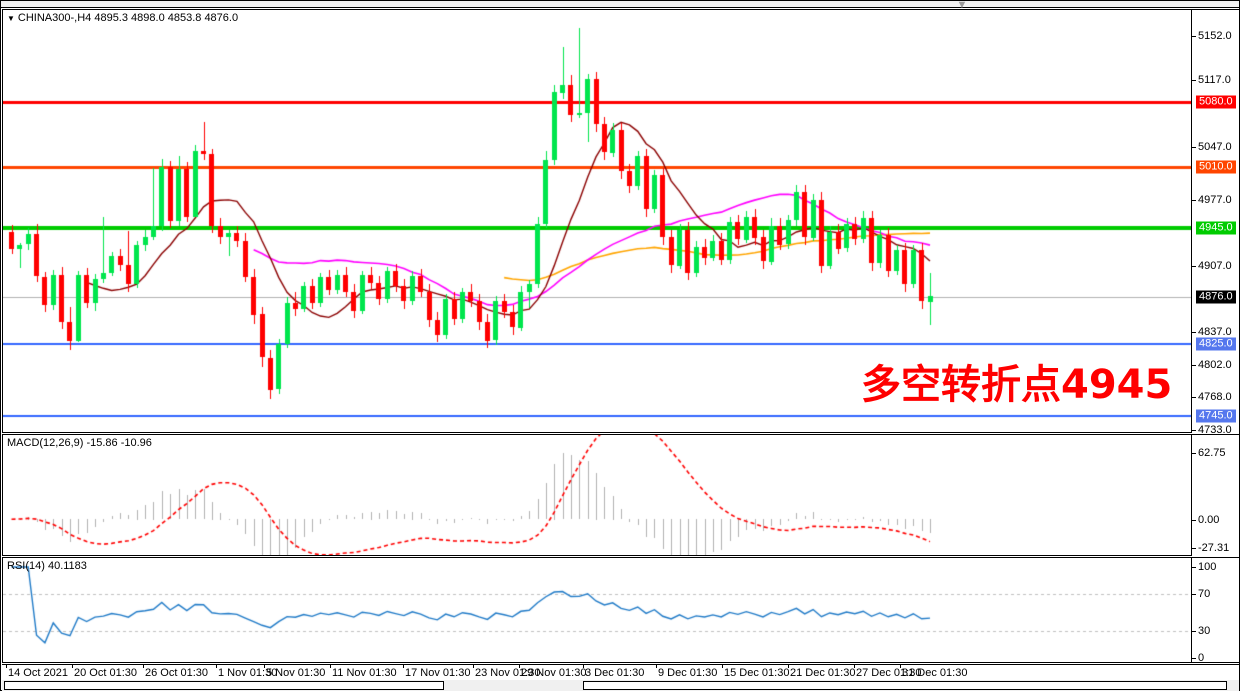  I want to click on time-axis-label: 27 Dec 01:30, so click(889, 673).